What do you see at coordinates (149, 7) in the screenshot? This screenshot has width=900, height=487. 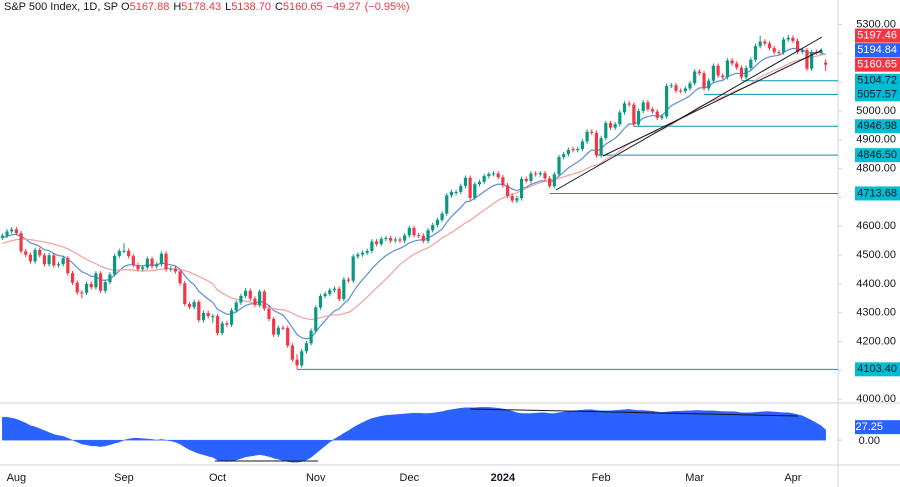 I see `header-value: 5167.88` at bounding box center [149, 7].